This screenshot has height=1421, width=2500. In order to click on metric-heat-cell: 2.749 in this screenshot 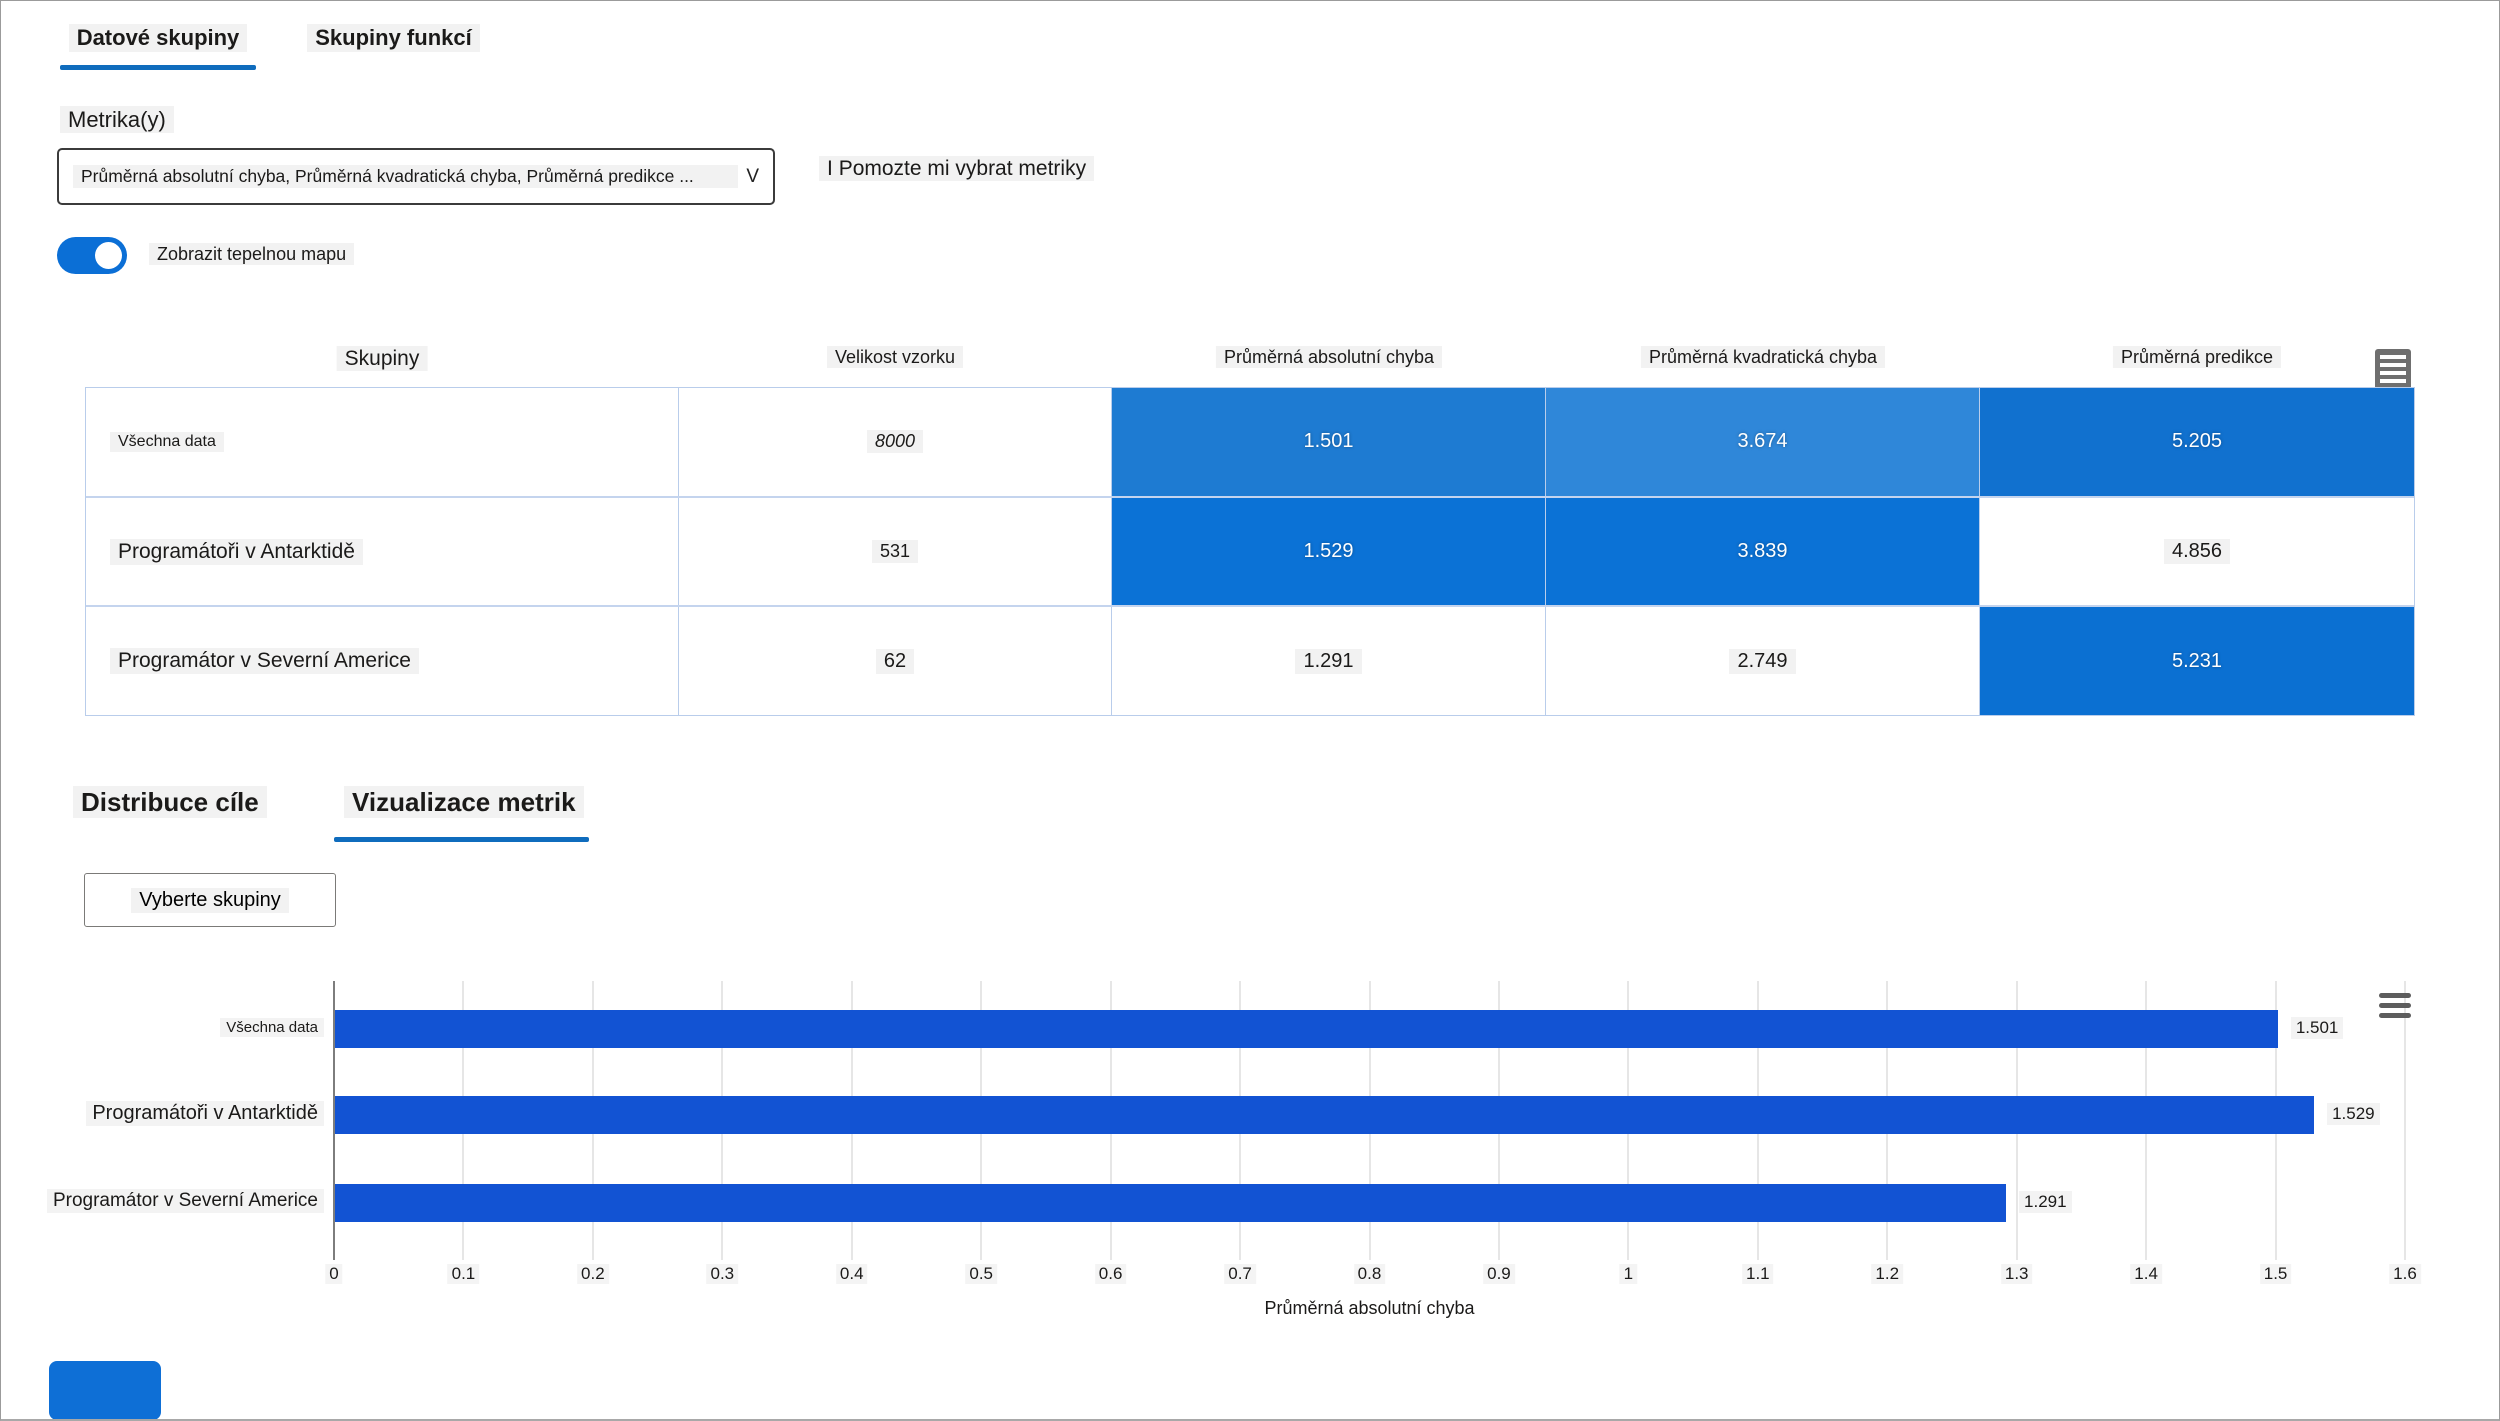, I will do `click(1763, 661)`.